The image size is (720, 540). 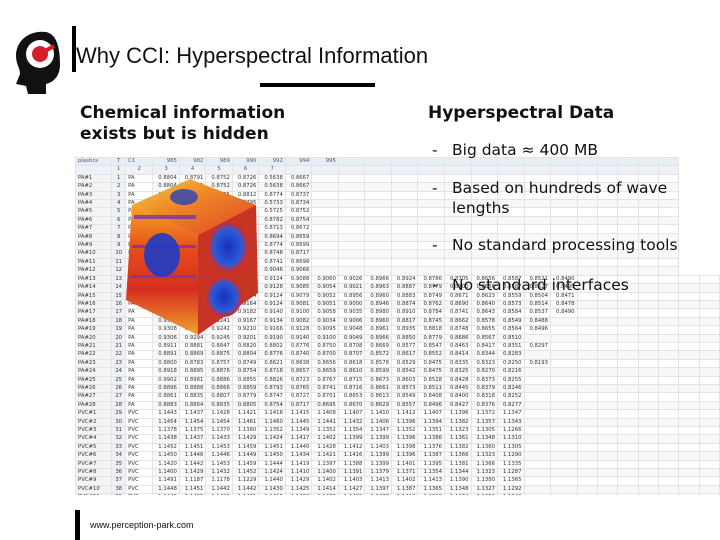 What do you see at coordinates (119, 447) in the screenshot?
I see `table-cell: 33` at bounding box center [119, 447].